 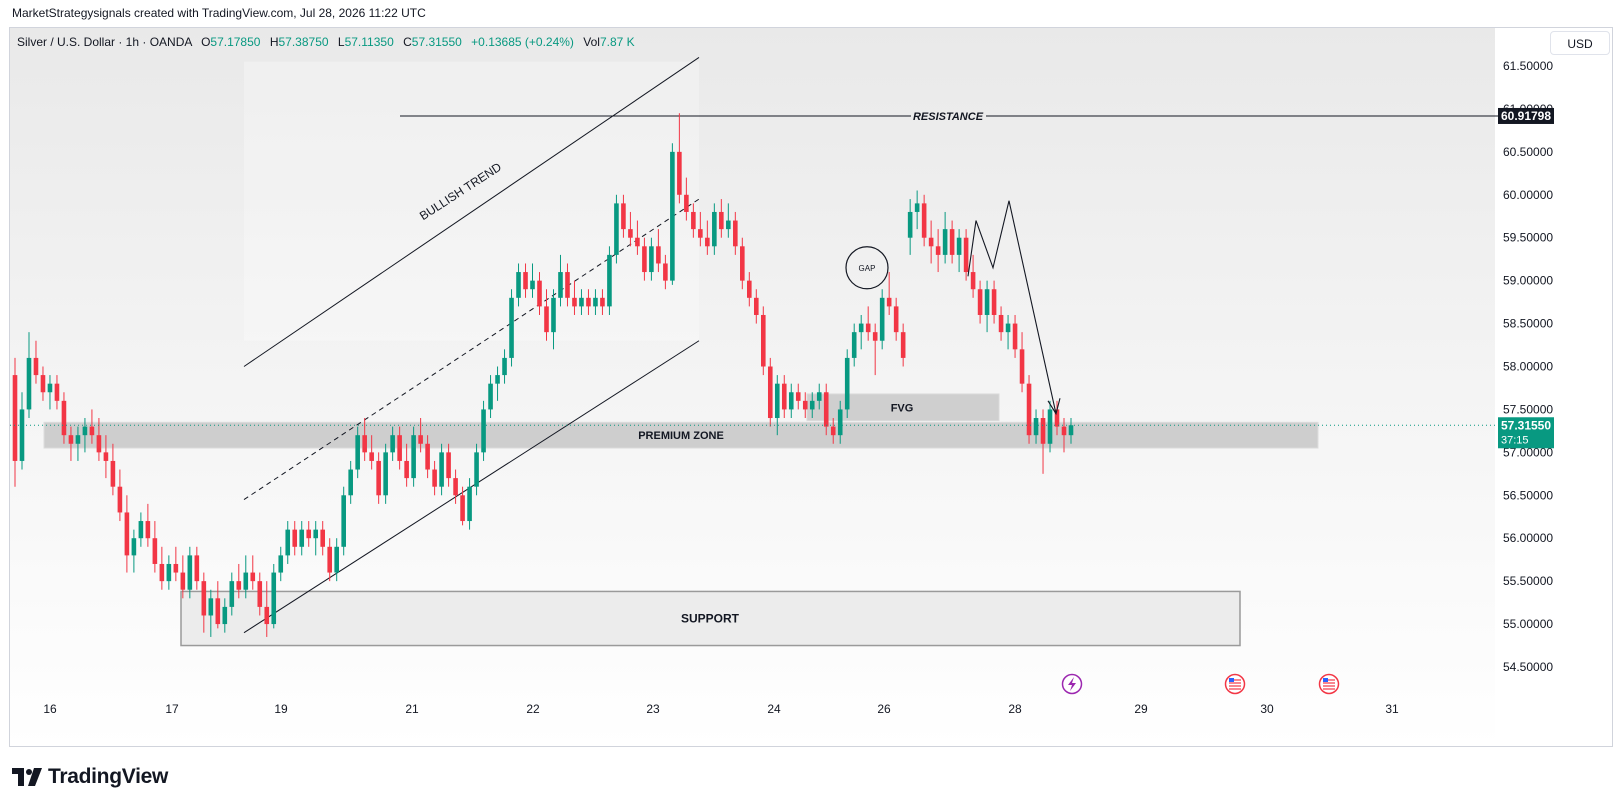 I want to click on currency-button: USD, so click(x=1580, y=43).